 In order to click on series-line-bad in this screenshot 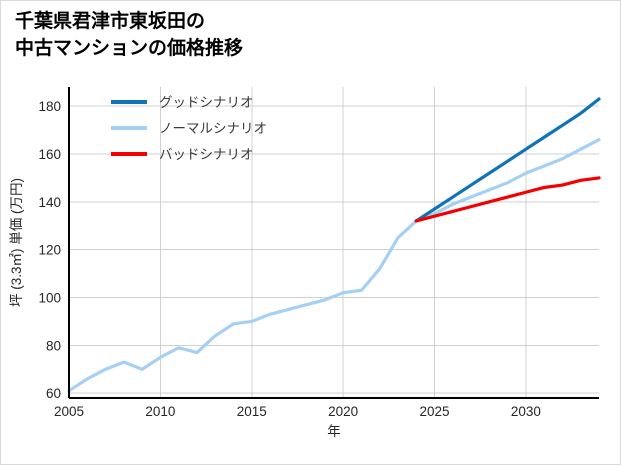, I will do `click(507, 199)`.